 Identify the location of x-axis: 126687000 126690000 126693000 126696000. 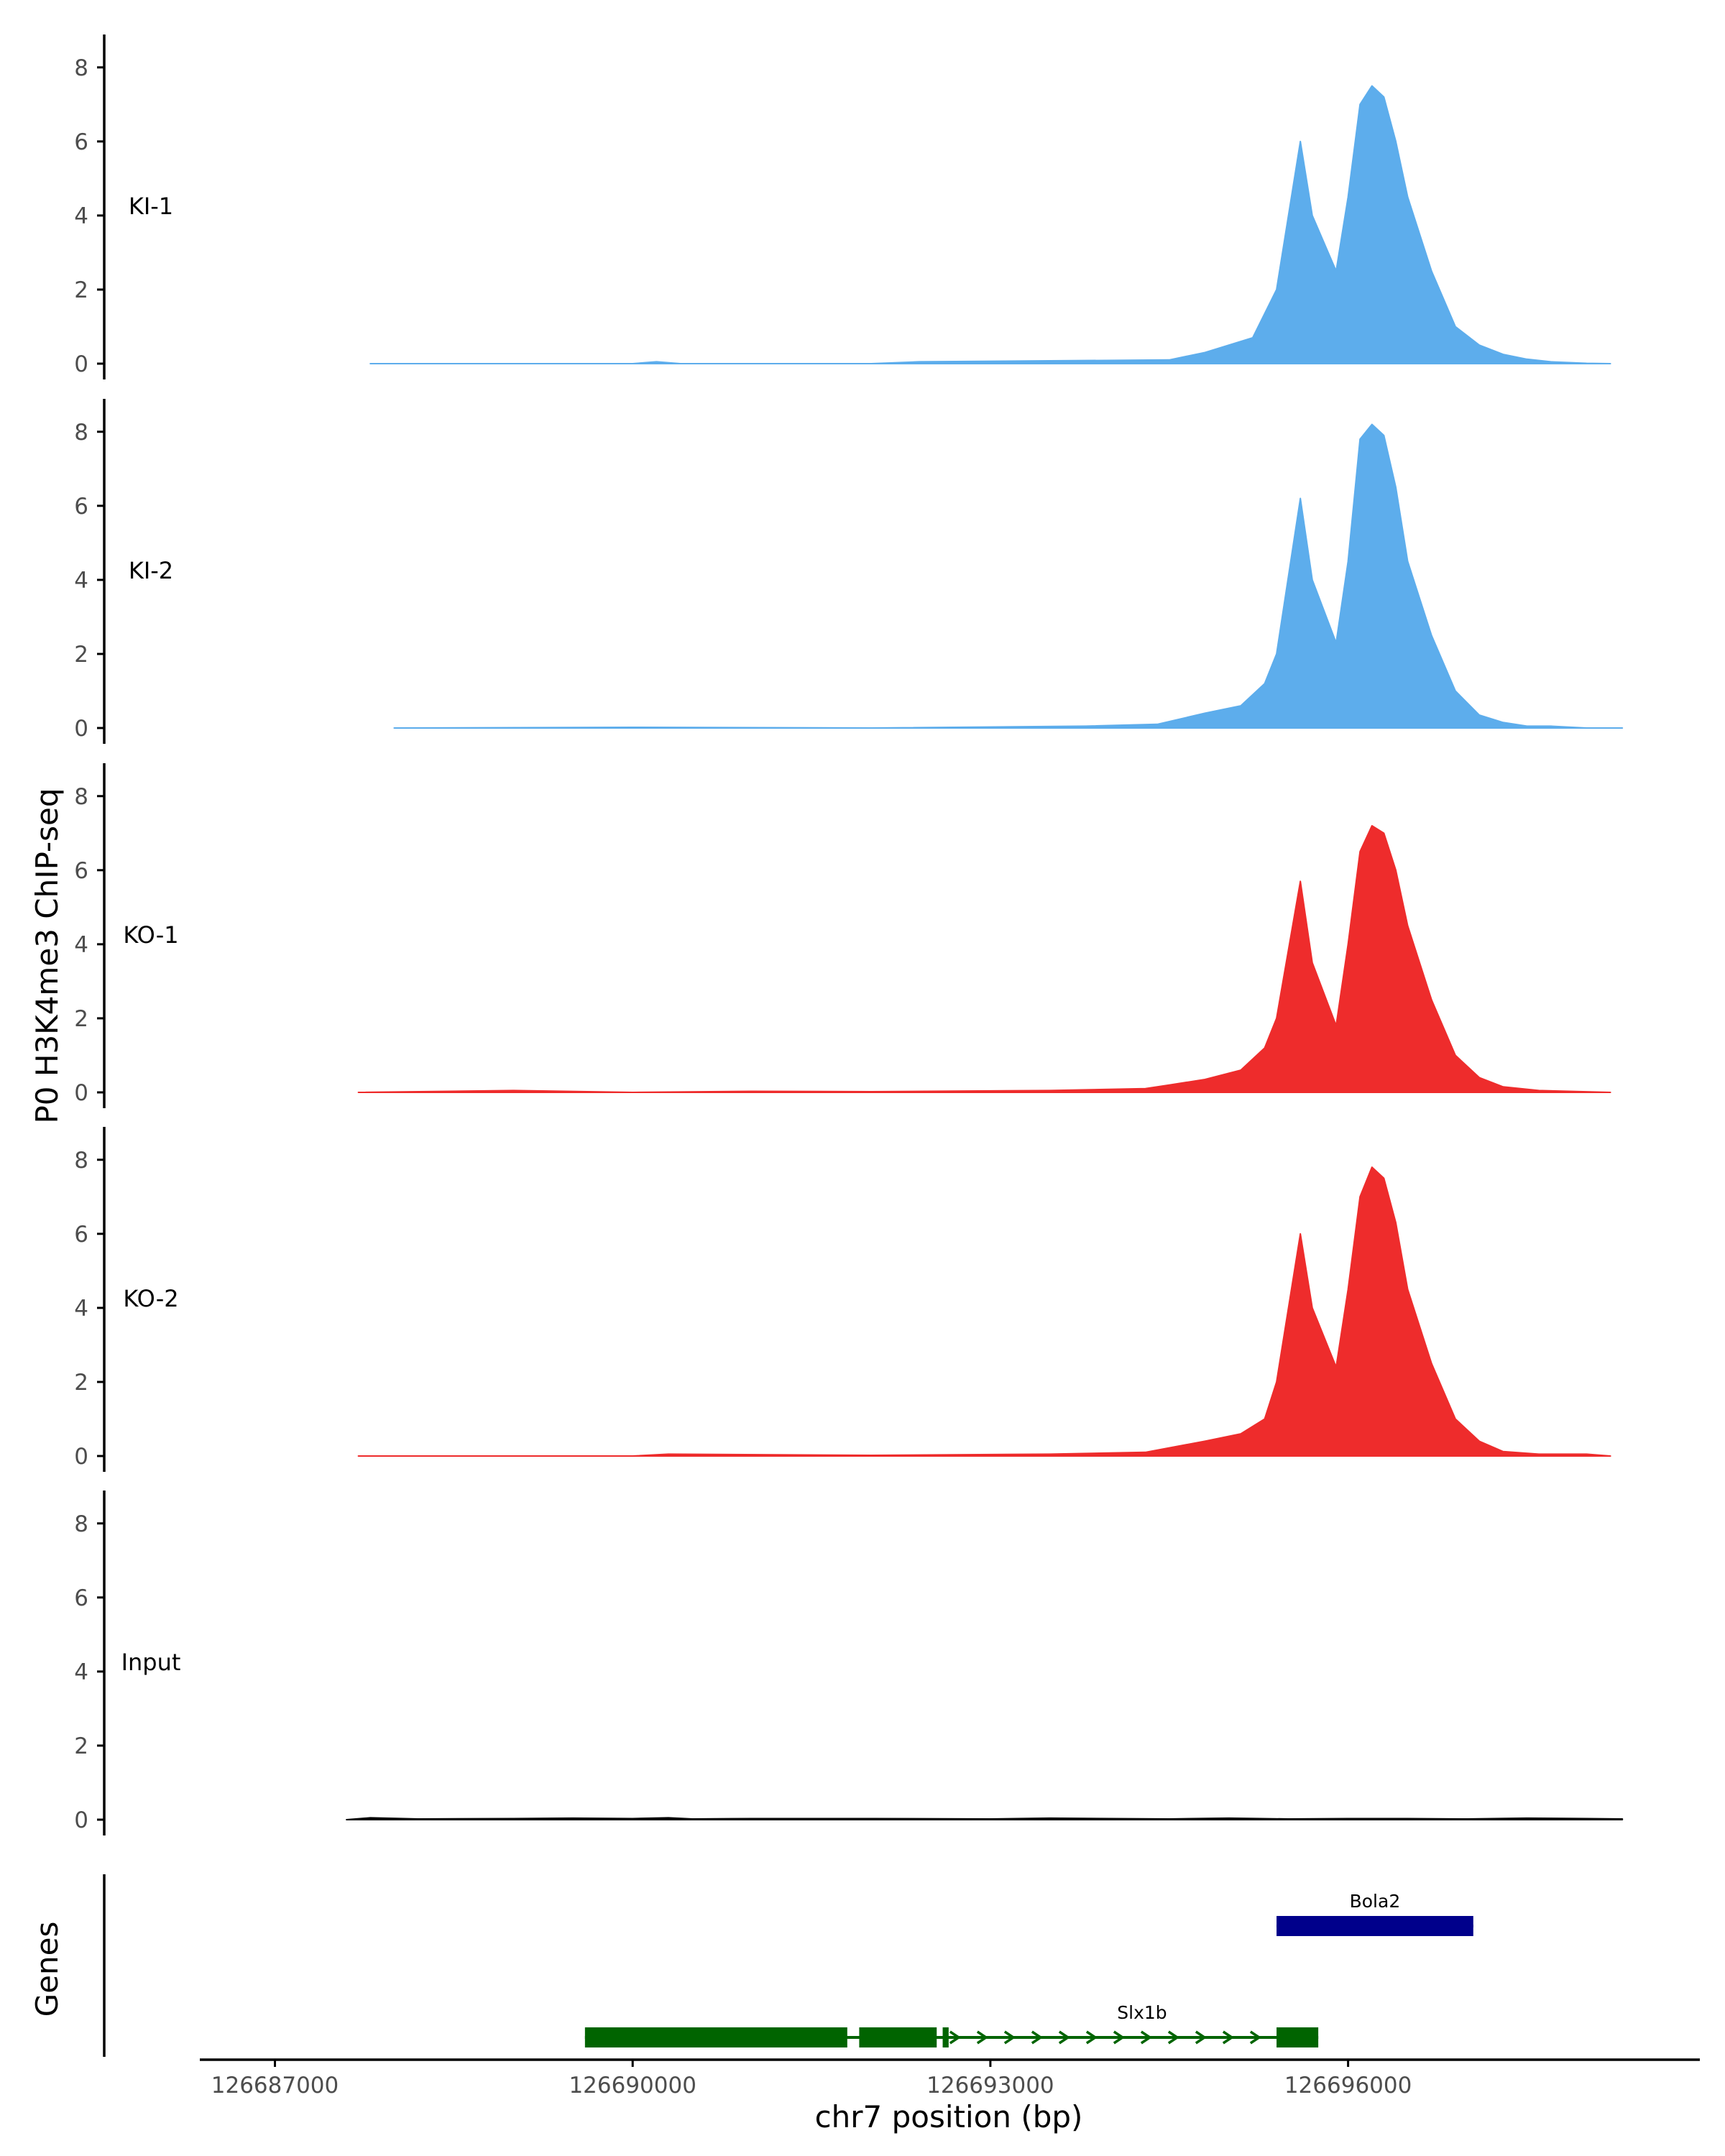
(950, 2078).